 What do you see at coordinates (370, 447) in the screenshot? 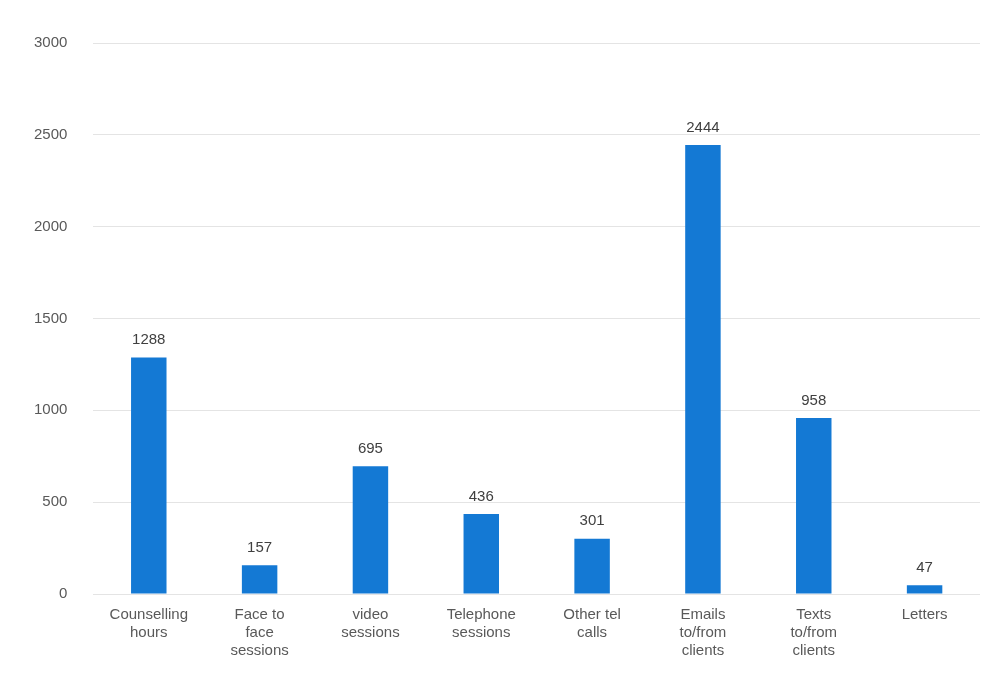
I see `data-label: 695` at bounding box center [370, 447].